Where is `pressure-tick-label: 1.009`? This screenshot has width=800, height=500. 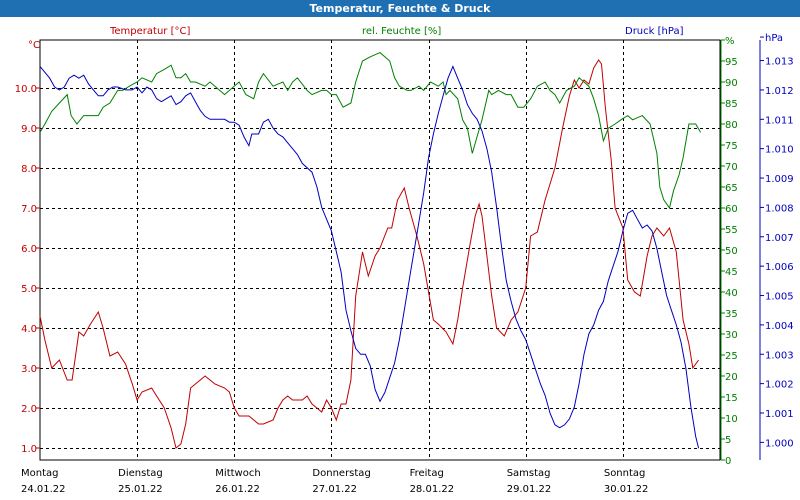 pressure-tick-label: 1.009 is located at coordinates (779, 179).